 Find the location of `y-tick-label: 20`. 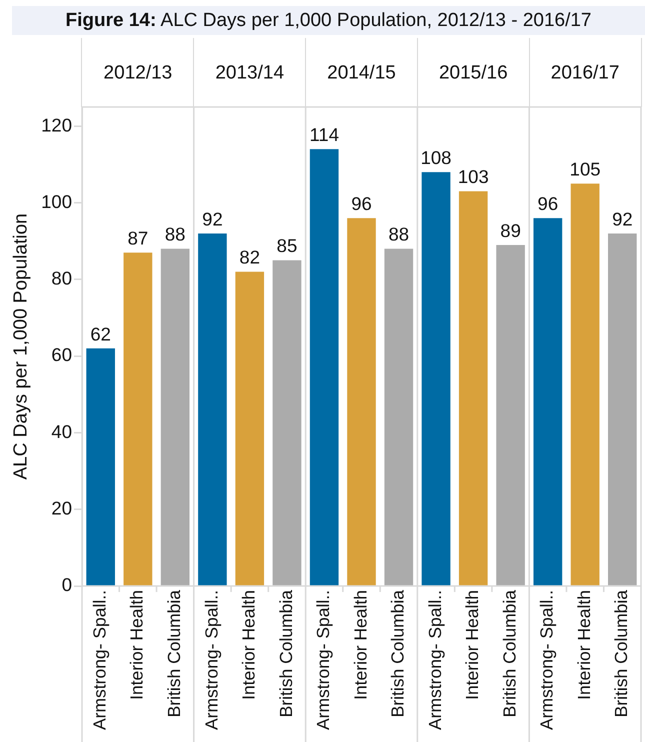

y-tick-label: 20 is located at coordinates (61, 507).